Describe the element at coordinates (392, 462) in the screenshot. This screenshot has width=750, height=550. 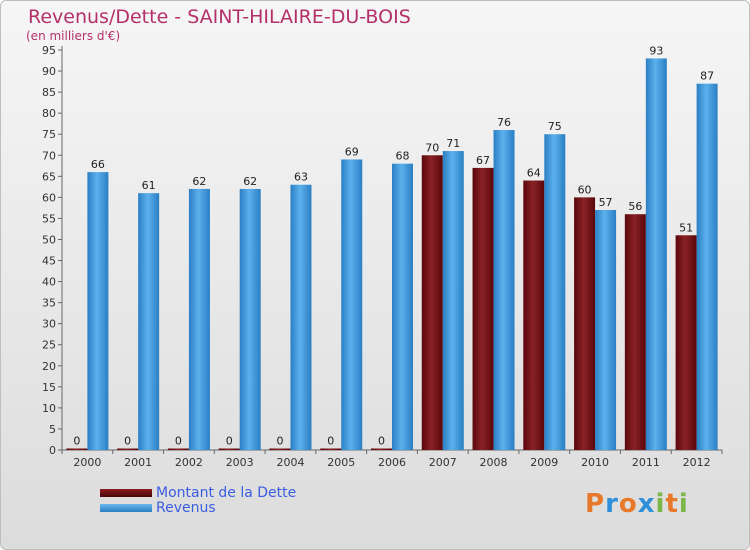
I see `x-tick-label: 2006` at that location.